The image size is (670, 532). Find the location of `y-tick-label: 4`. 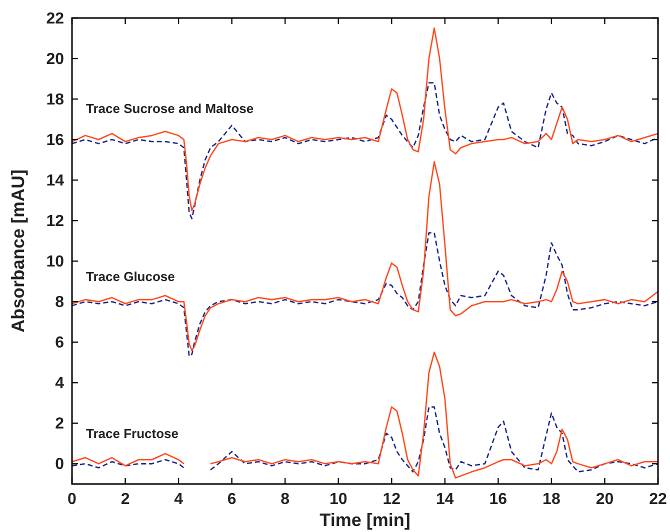

y-tick-label: 4 is located at coordinates (59, 383).